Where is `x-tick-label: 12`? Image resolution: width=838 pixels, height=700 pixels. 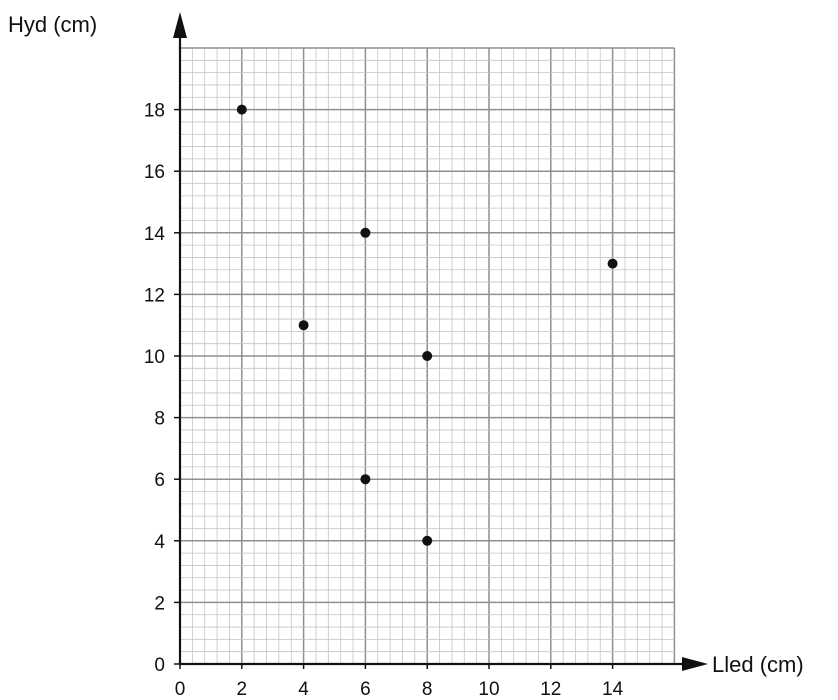 x-tick-label: 12 is located at coordinates (550, 689).